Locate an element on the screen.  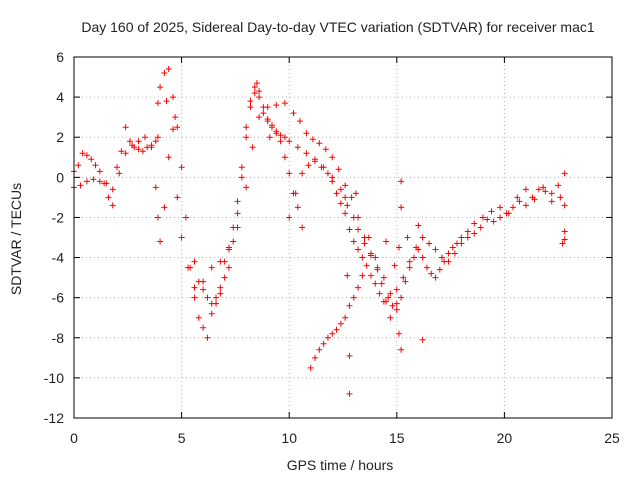
y-tick-label: -6 is located at coordinates (58, 298).